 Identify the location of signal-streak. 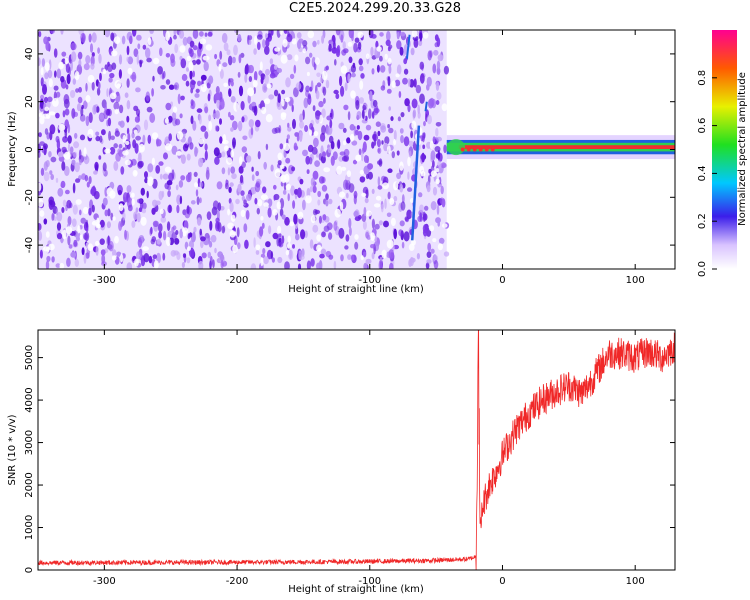
(415, 183).